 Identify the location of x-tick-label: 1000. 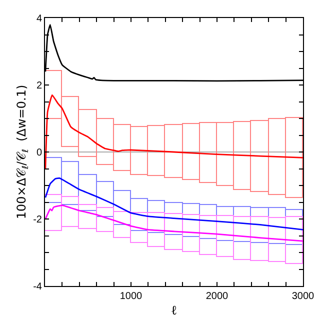
(131, 296).